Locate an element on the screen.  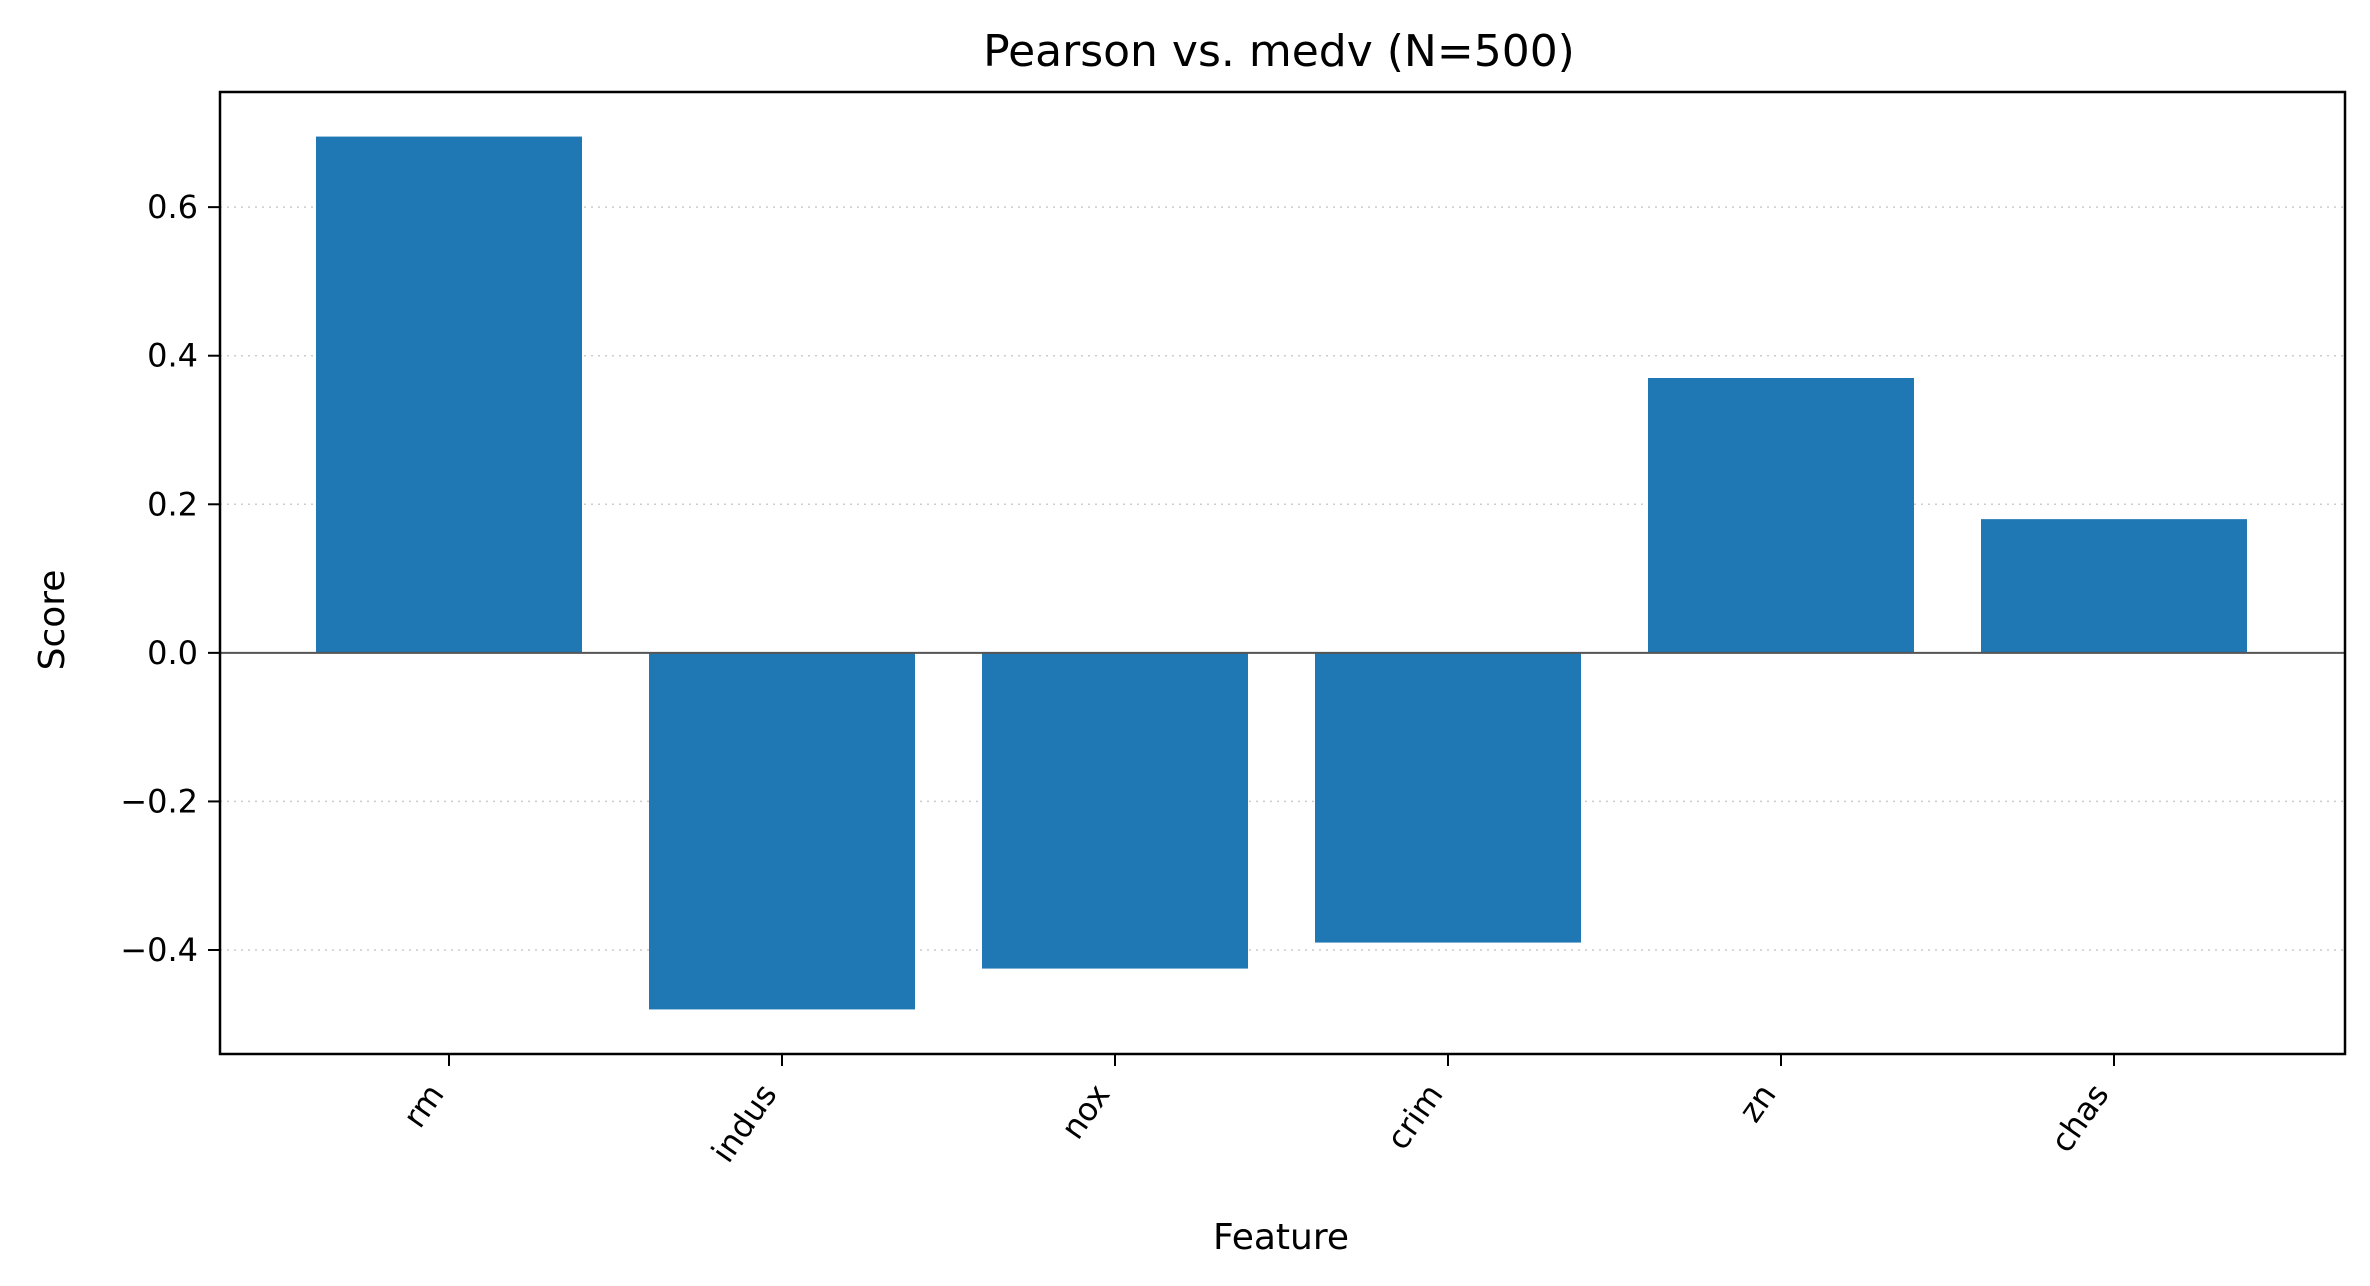
bar-chas is located at coordinates (2114, 586).